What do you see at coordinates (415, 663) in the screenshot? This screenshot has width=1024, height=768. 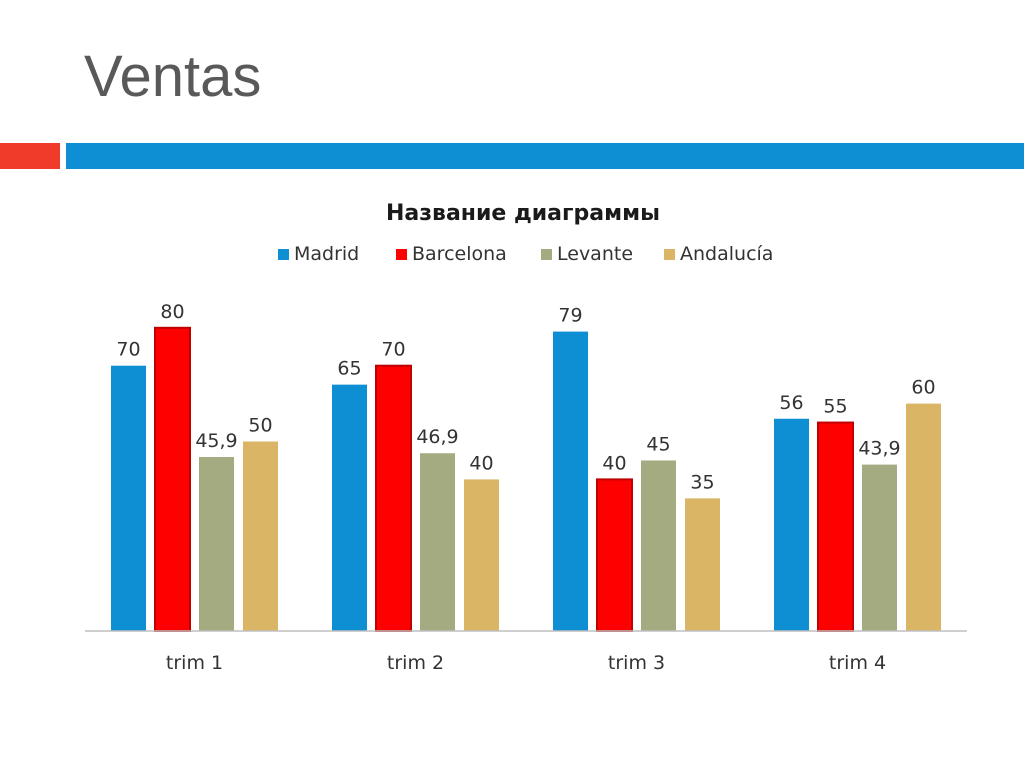 I see `x-tick-label-1: trim 2` at bounding box center [415, 663].